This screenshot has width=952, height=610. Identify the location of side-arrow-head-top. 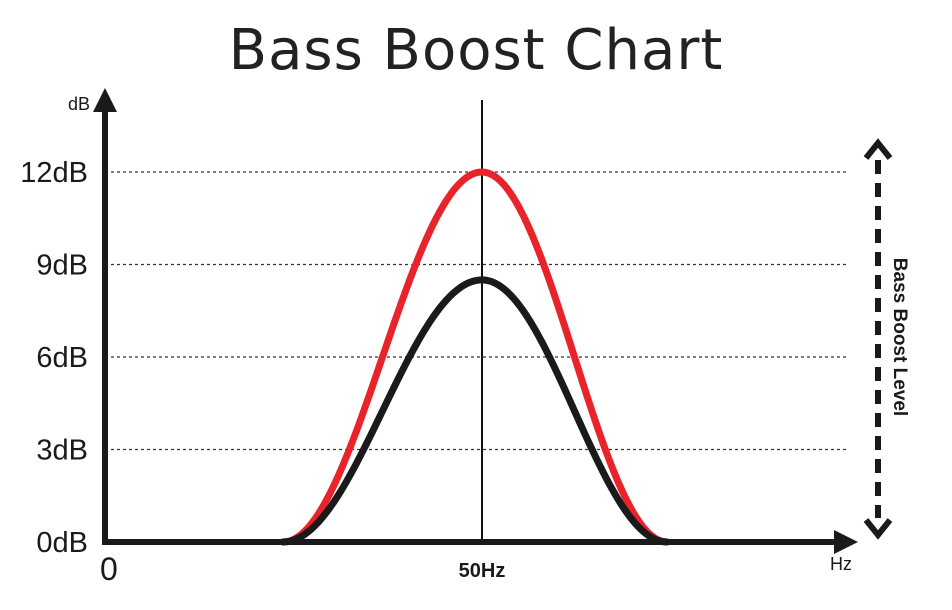
(878, 149).